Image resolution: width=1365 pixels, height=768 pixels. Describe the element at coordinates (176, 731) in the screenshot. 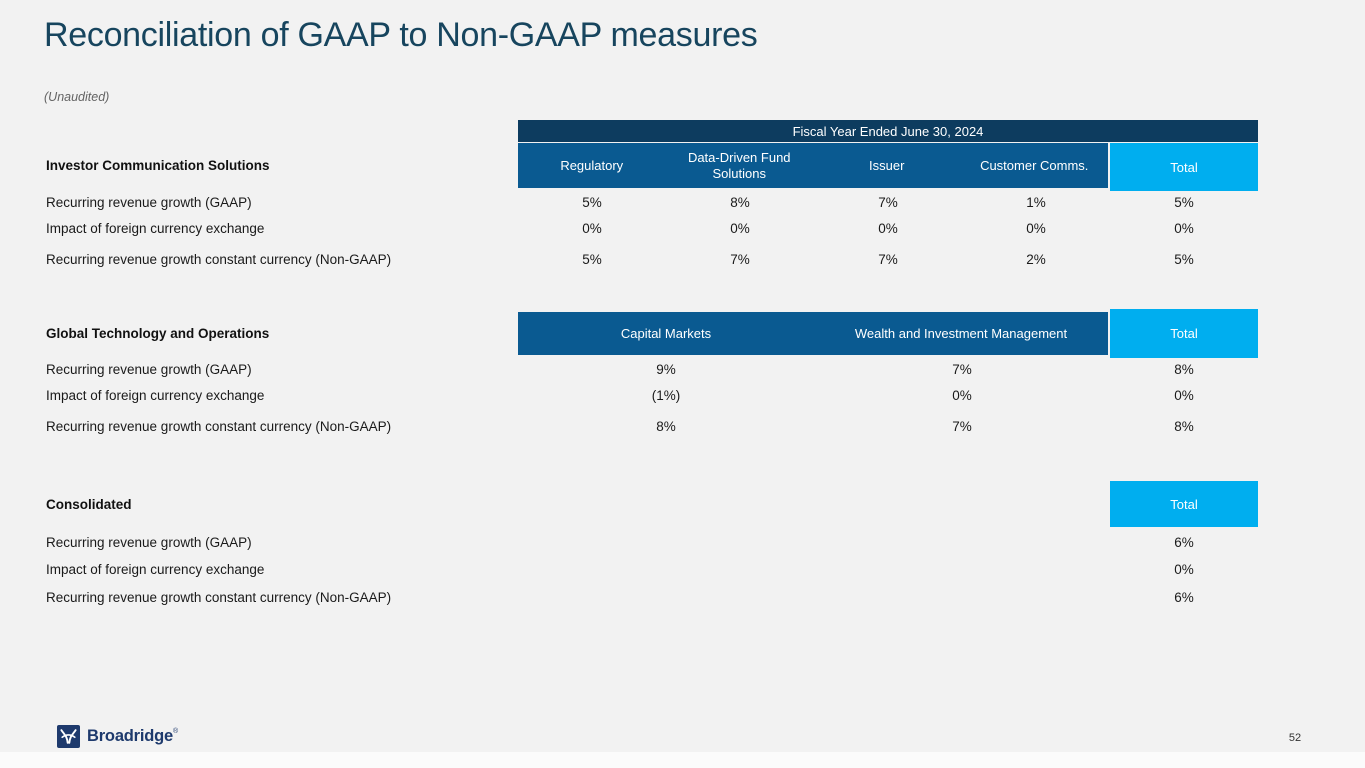

I see `registered-mark: ®` at that location.